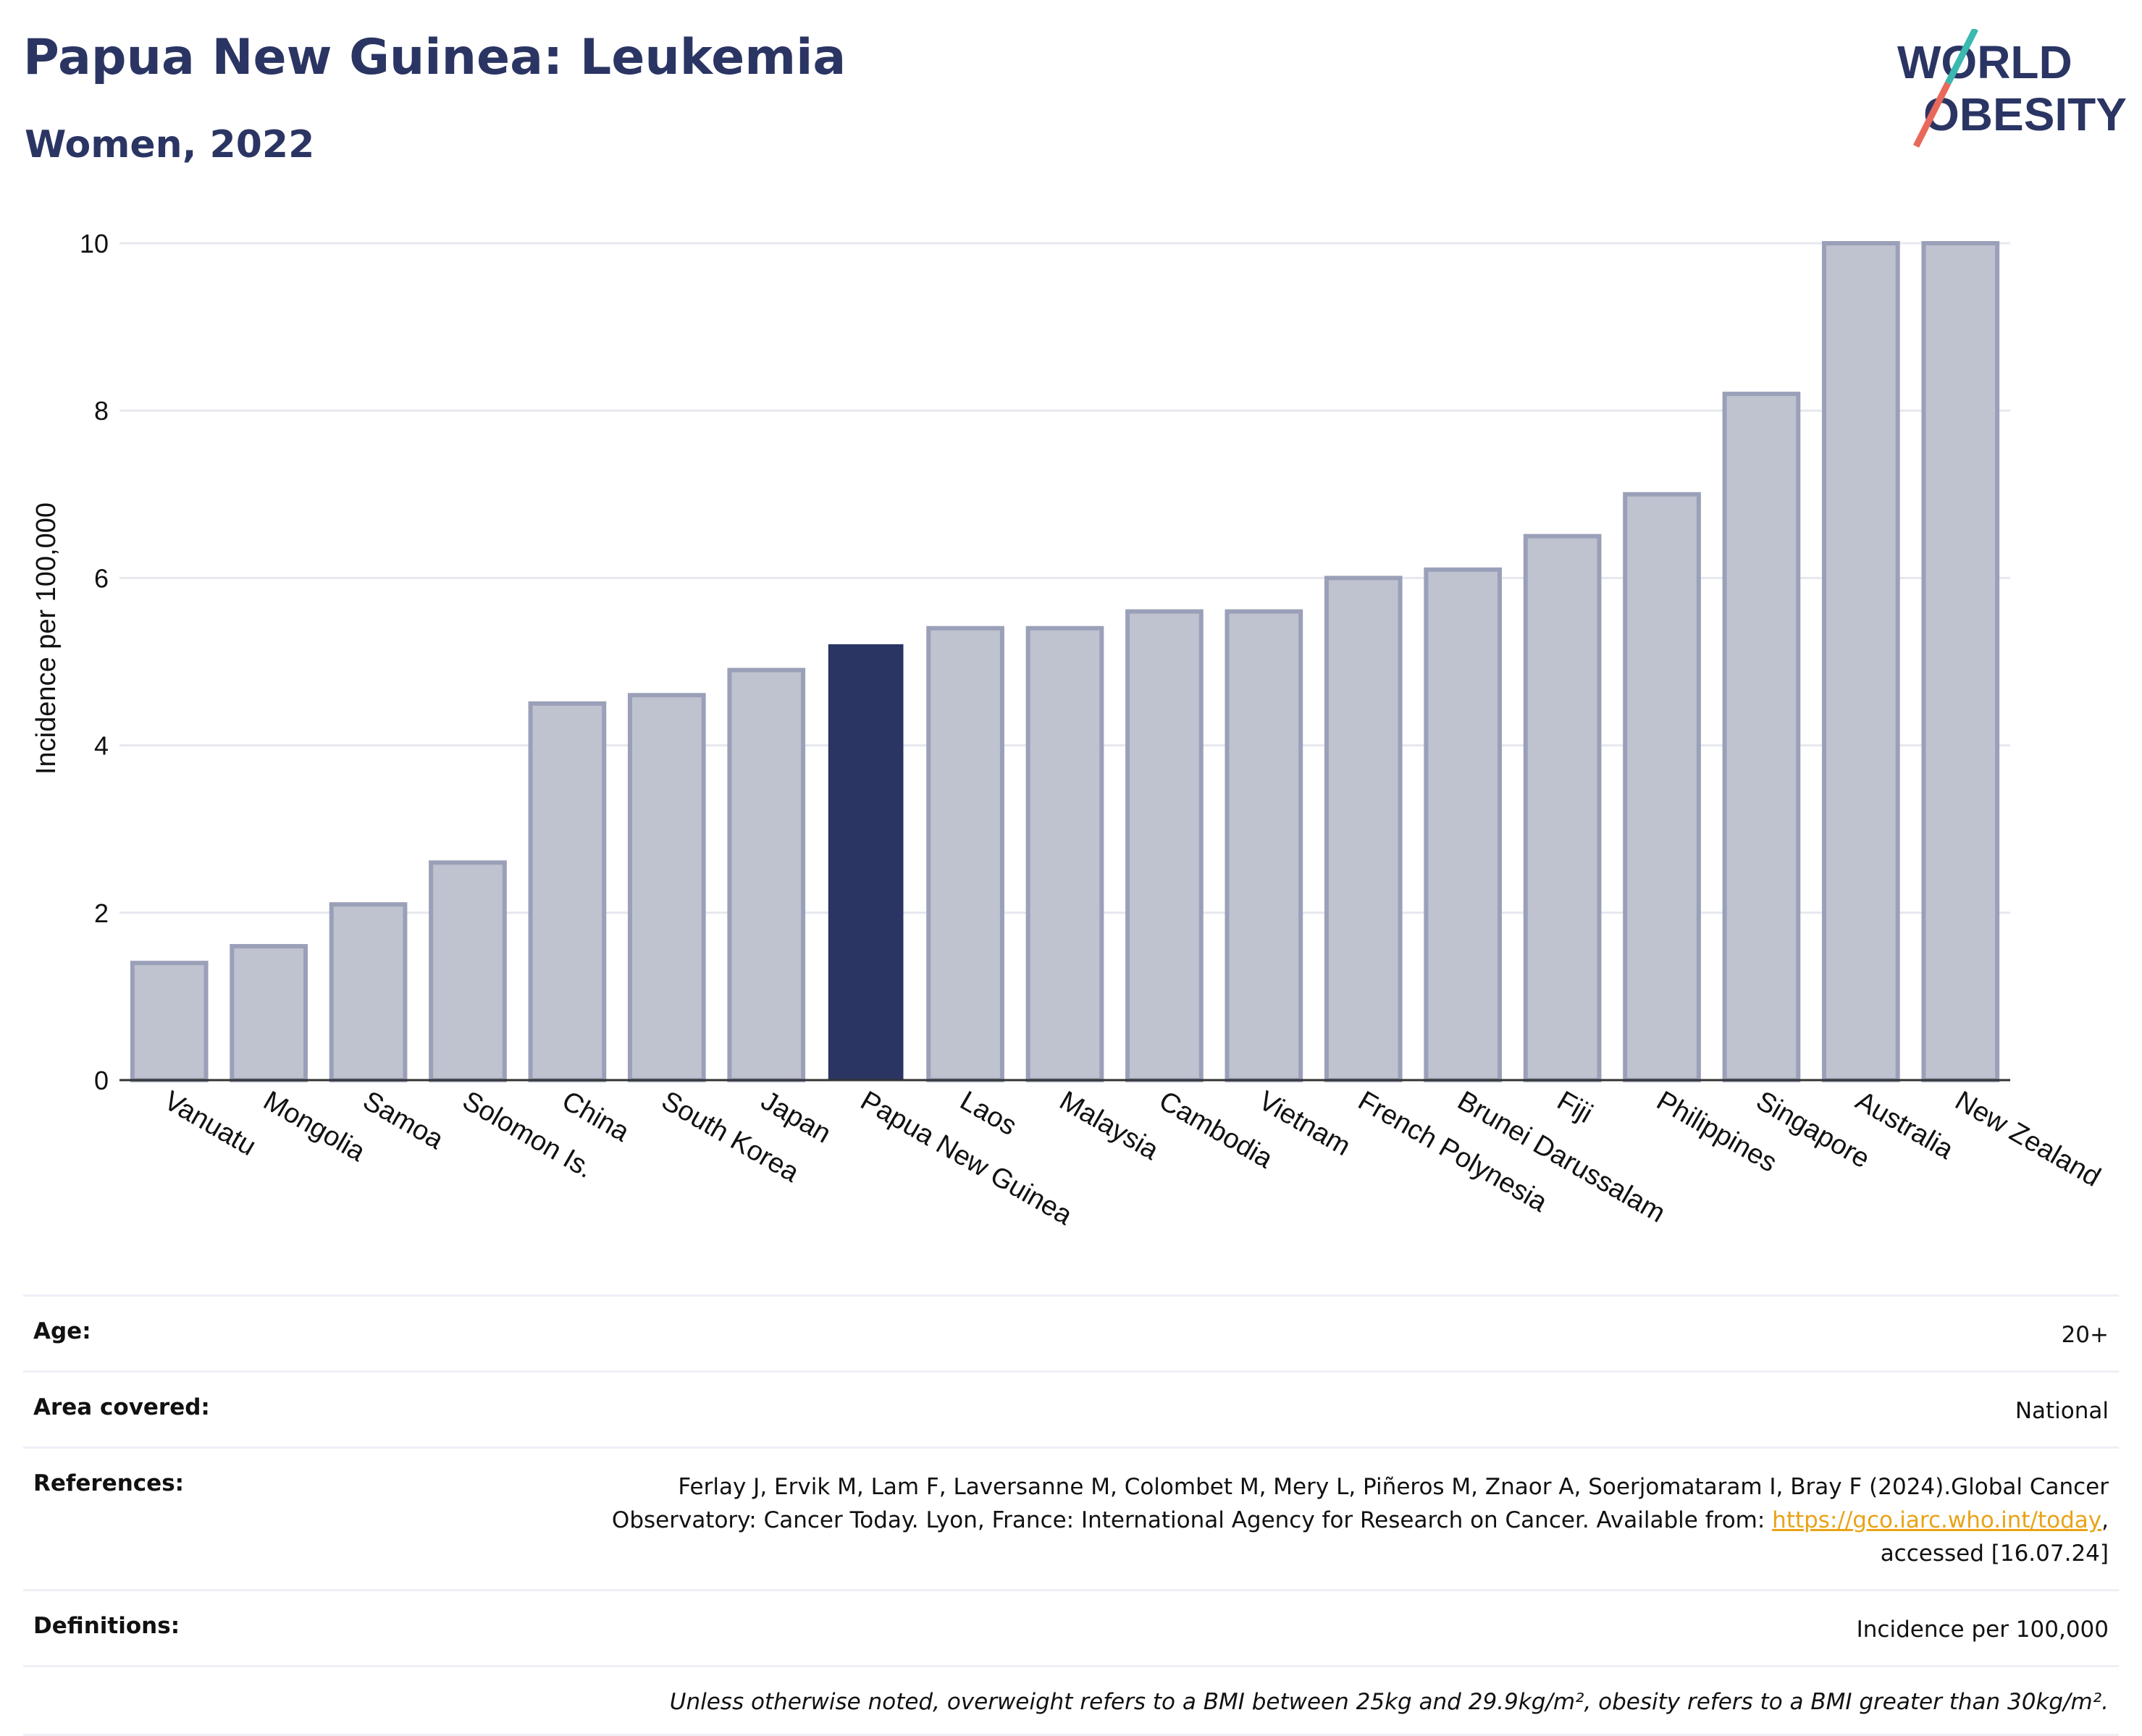  Describe the element at coordinates (988, 1113) in the screenshot. I see `x-tick-label: Laos` at that location.